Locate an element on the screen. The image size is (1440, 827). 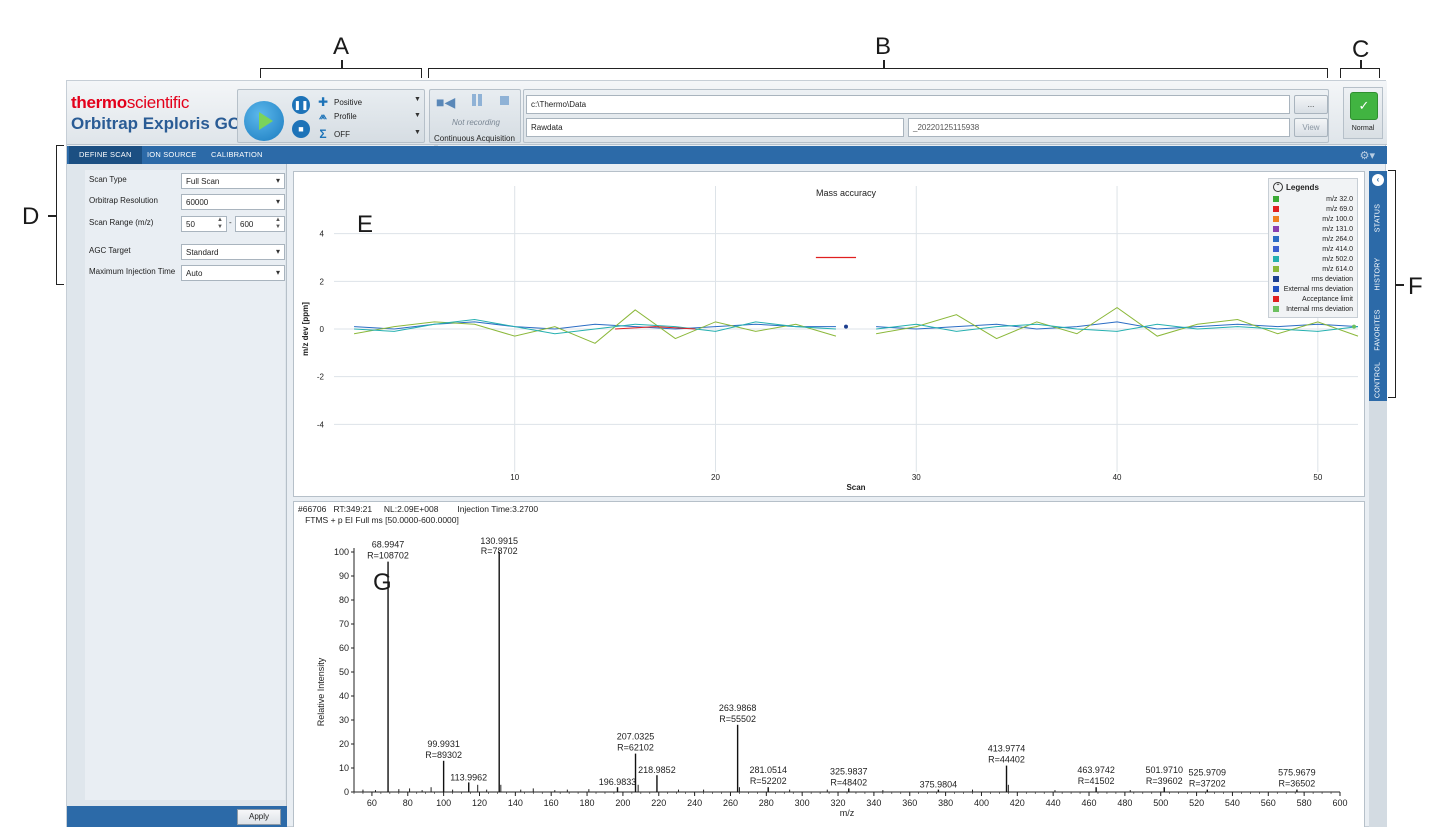
instrument-status: Normal is located at coordinates (1363, 113).